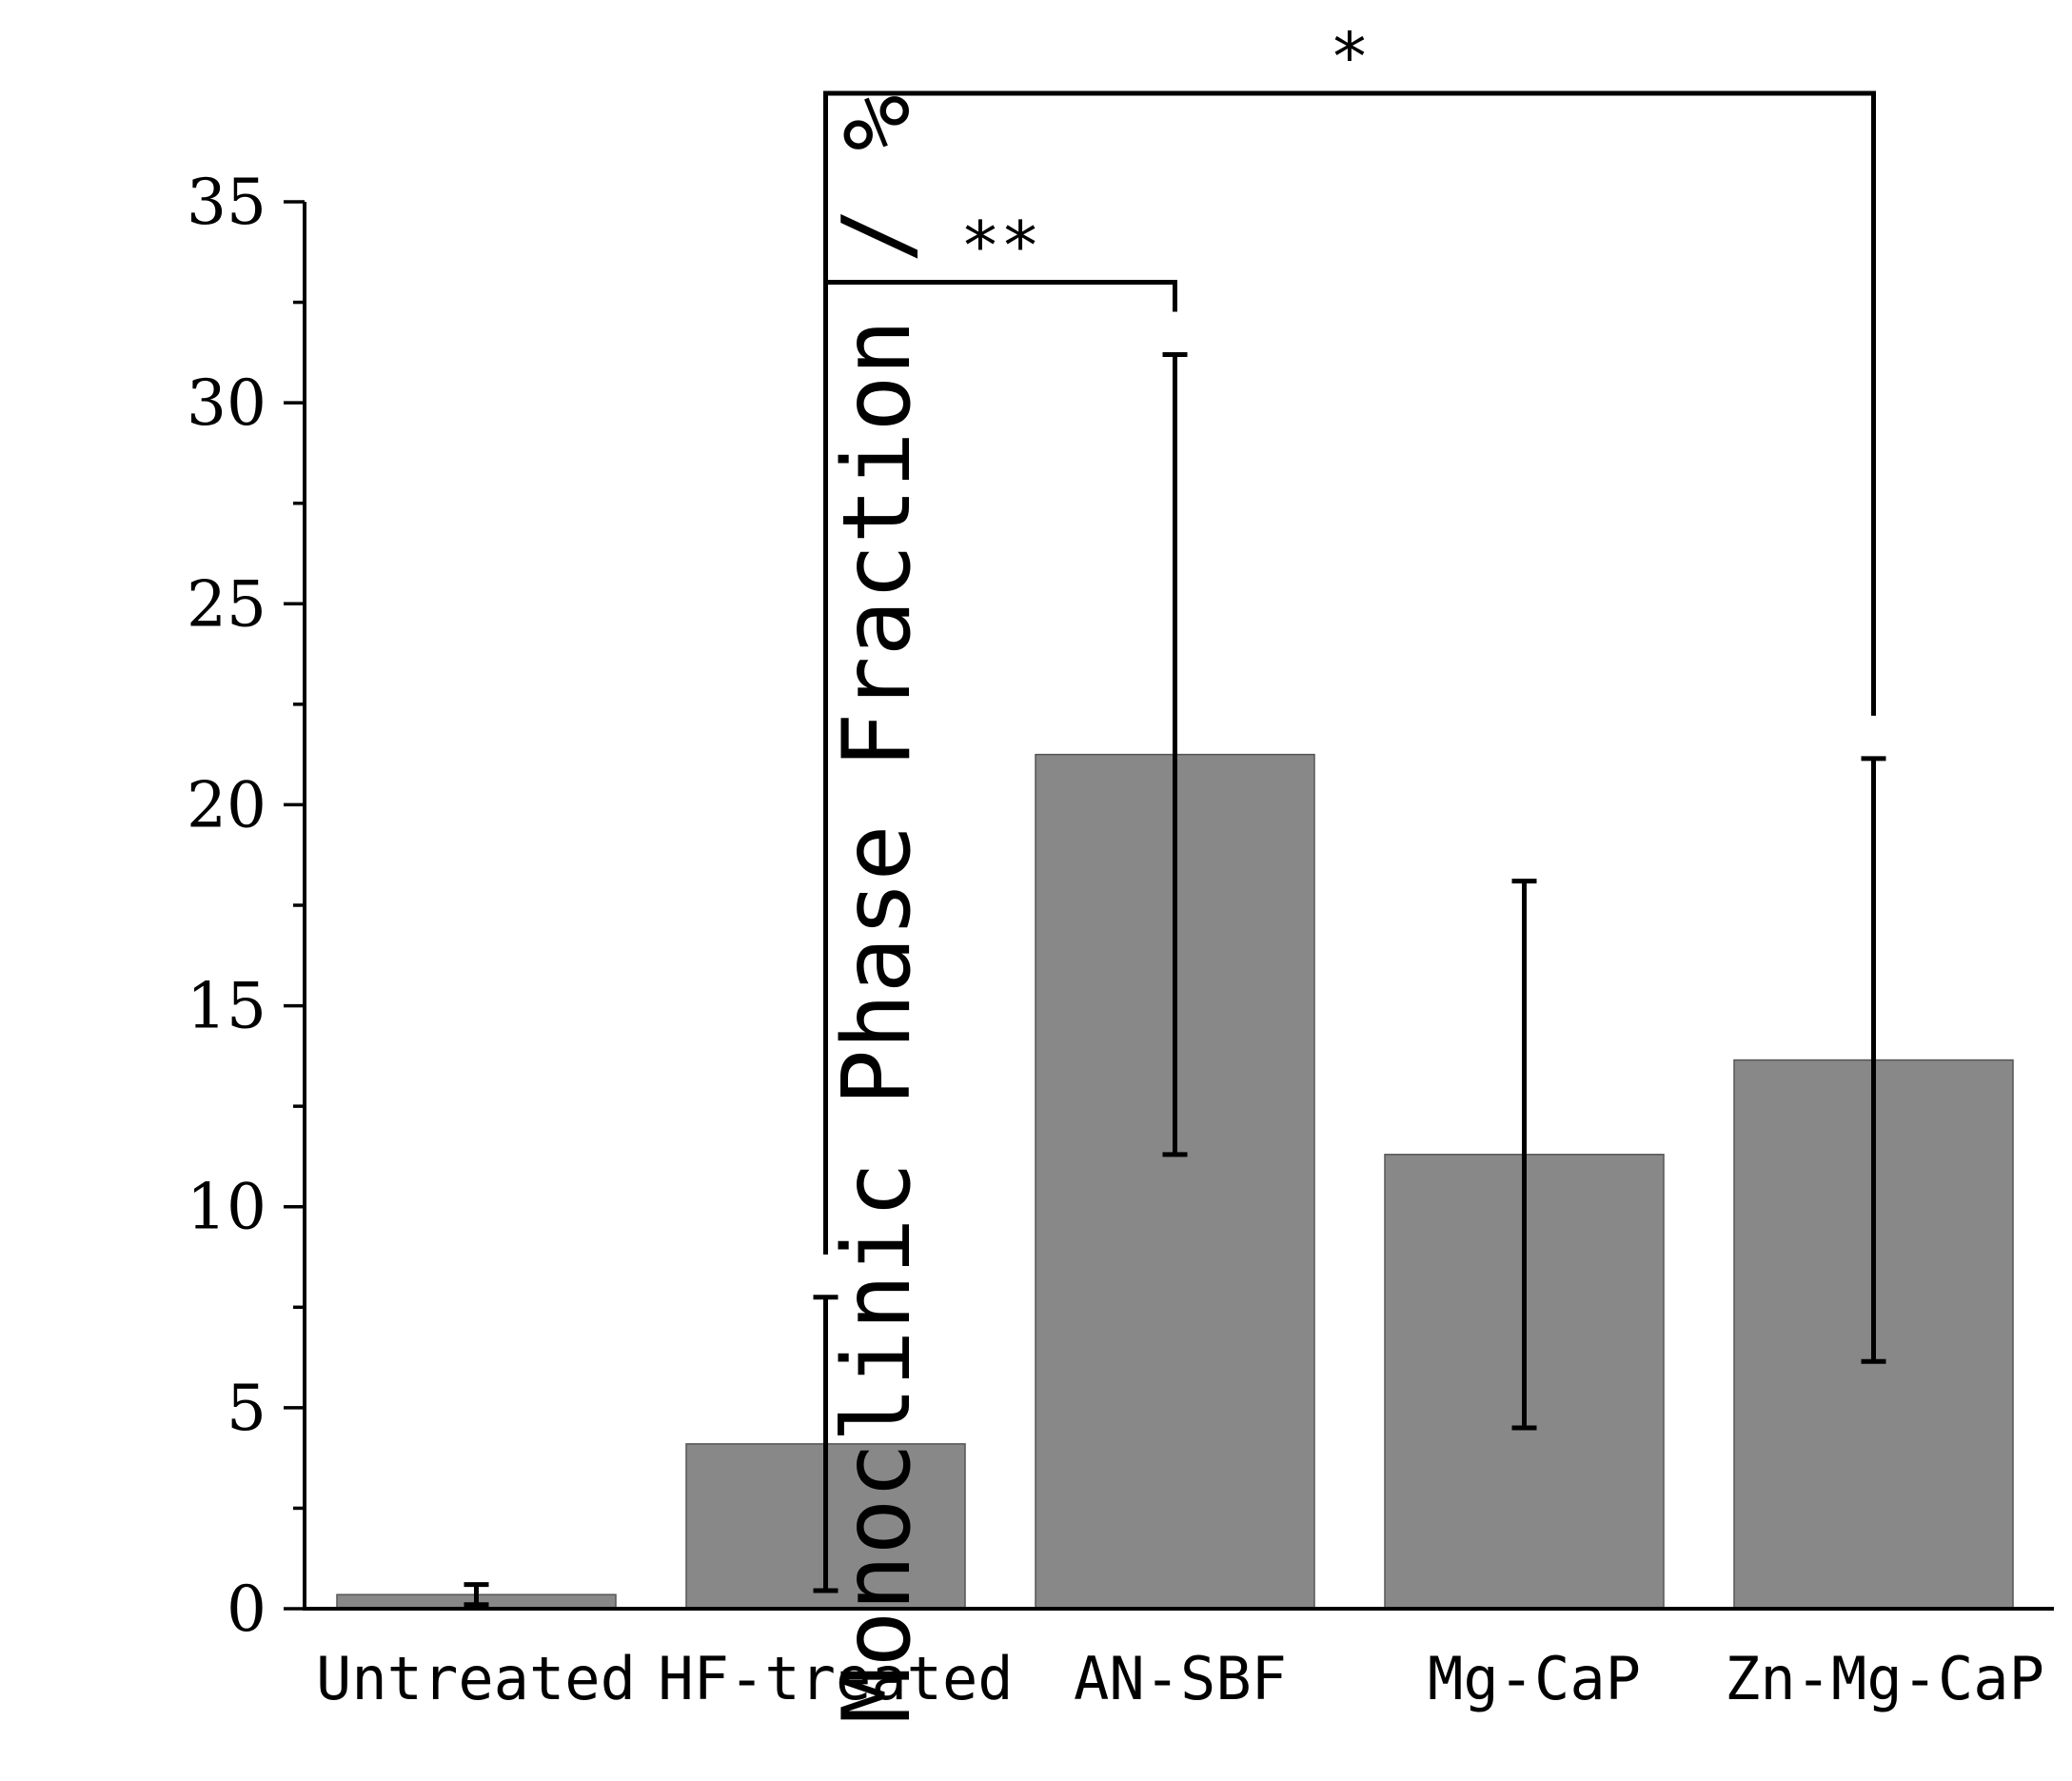 Image resolution: width=2072 pixels, height=1781 pixels. I want to click on error-bar-untreated, so click(476, 1595).